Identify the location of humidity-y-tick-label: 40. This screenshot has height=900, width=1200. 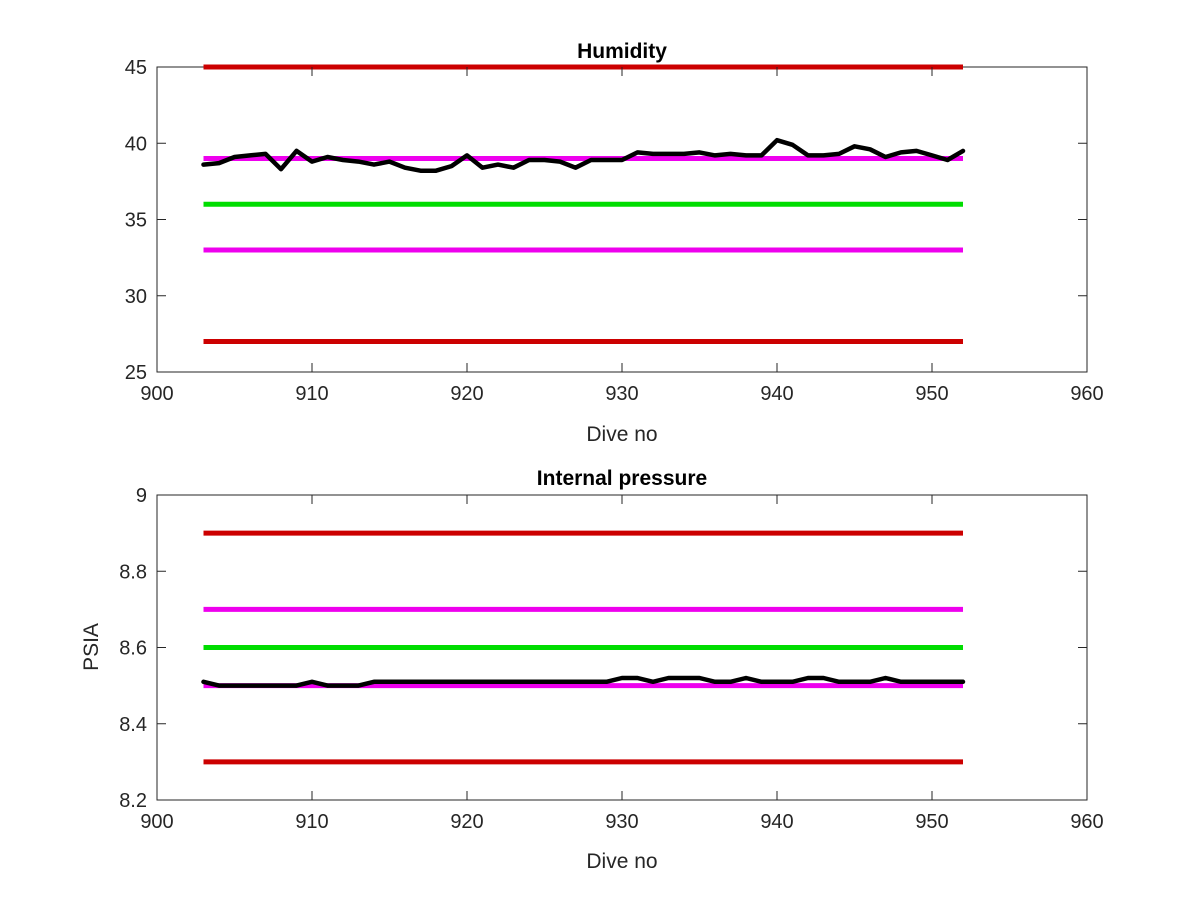
(136, 144).